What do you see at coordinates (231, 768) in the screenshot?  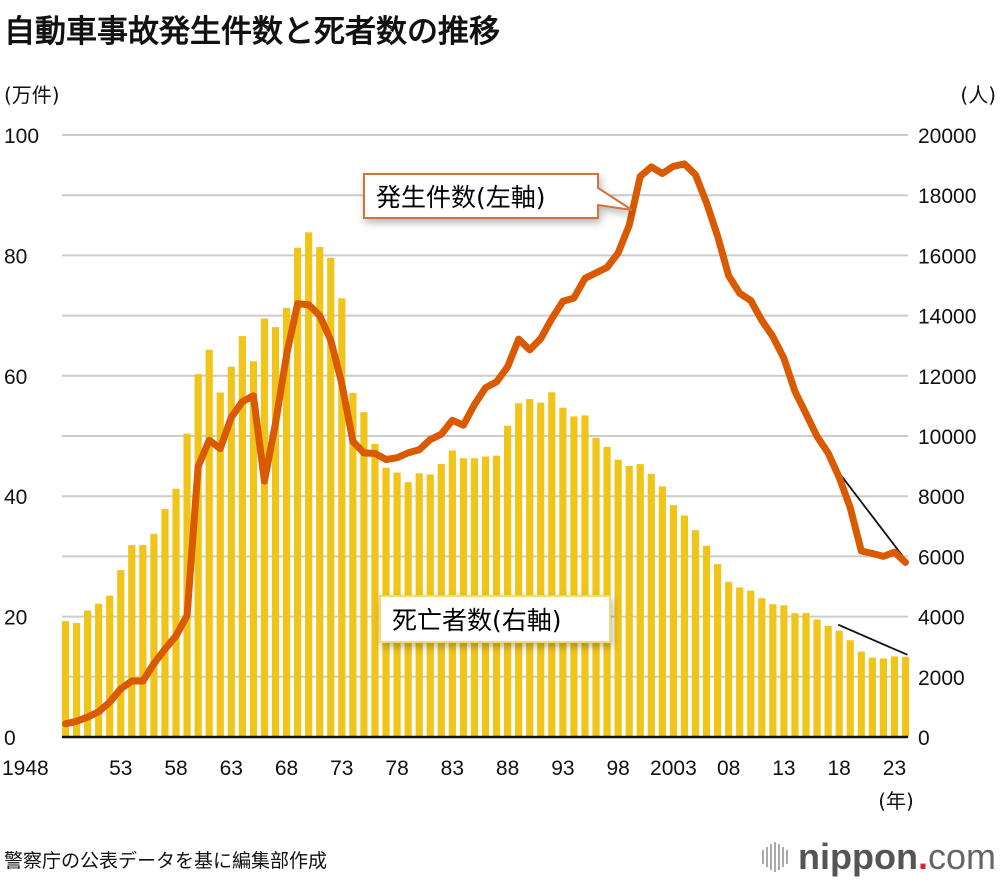 I see `x-tick-label: 63` at bounding box center [231, 768].